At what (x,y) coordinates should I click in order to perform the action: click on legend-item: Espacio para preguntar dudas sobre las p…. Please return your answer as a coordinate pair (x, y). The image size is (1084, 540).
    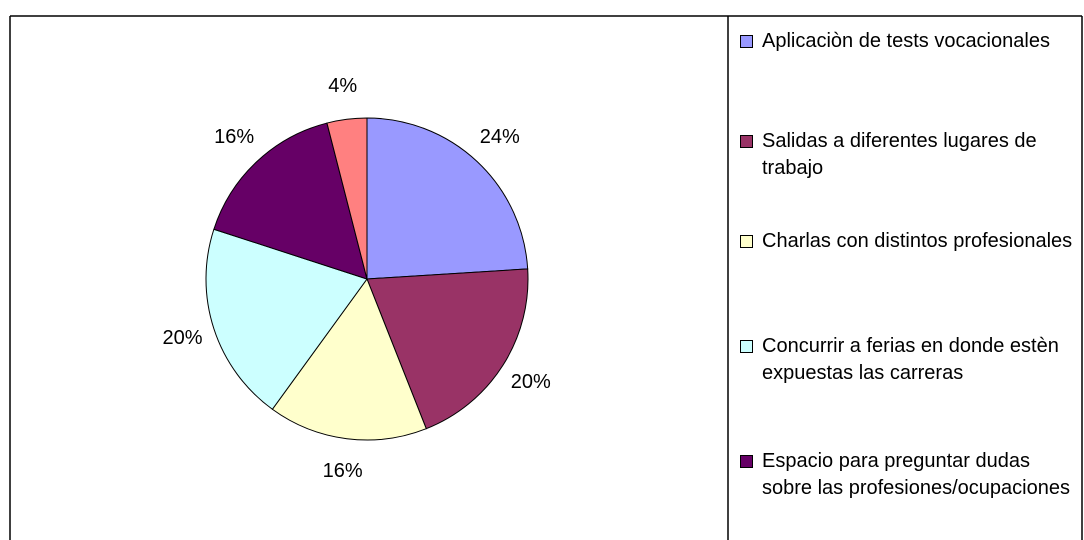
    Looking at the image, I should click on (907, 475).